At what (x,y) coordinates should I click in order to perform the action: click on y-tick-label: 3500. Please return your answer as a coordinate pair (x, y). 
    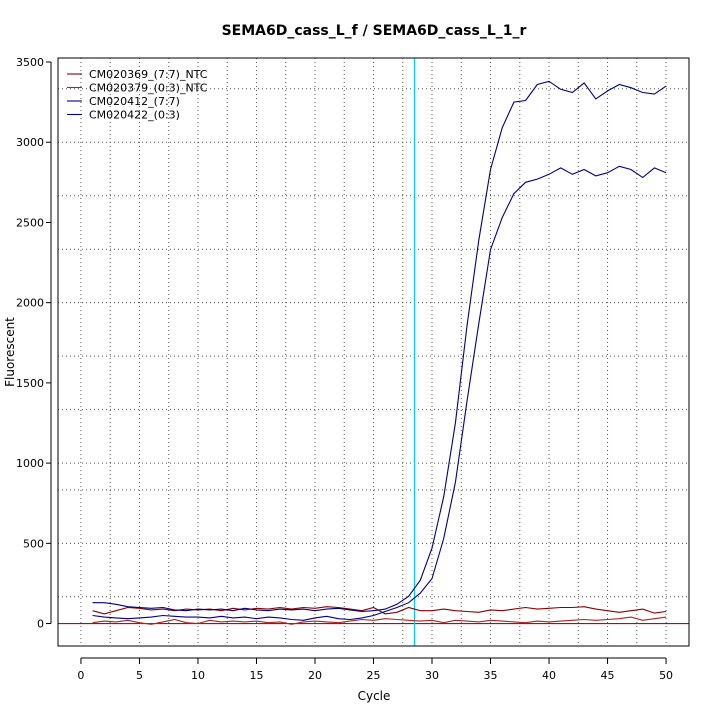
    Looking at the image, I should click on (30, 62).